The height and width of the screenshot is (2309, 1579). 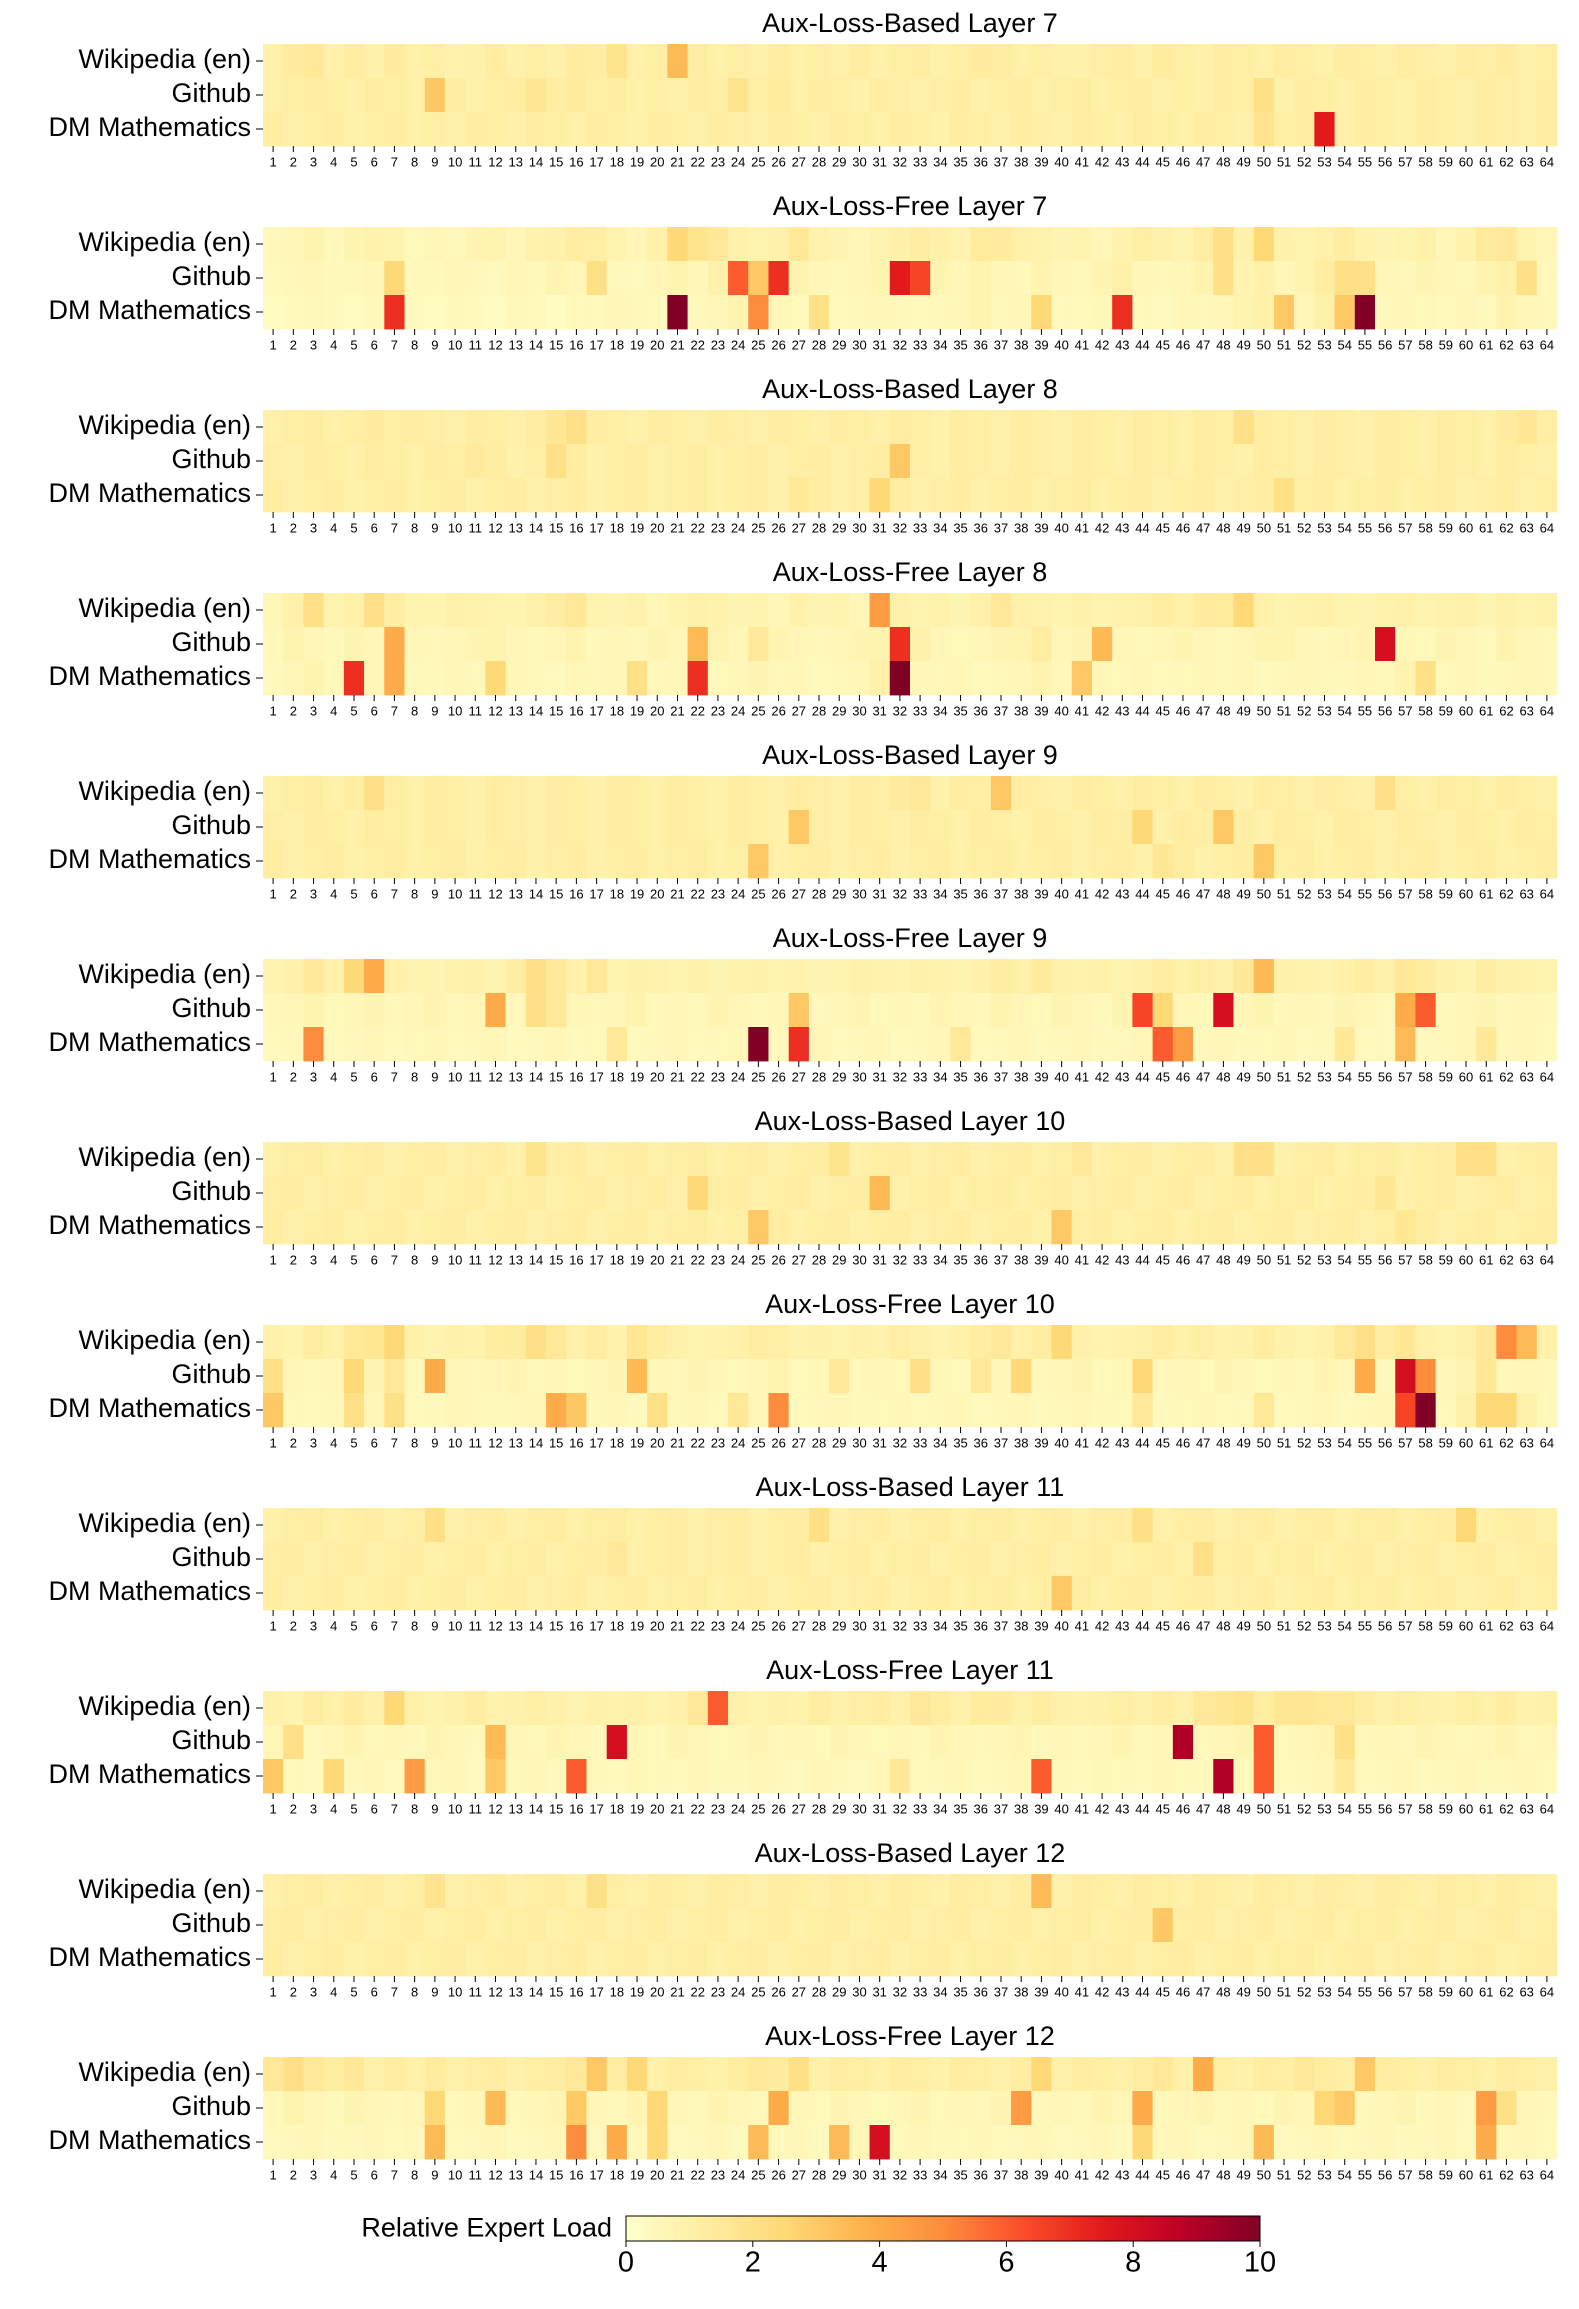 What do you see at coordinates (596, 344) in the screenshot?
I see `x-tick-label: 17` at bounding box center [596, 344].